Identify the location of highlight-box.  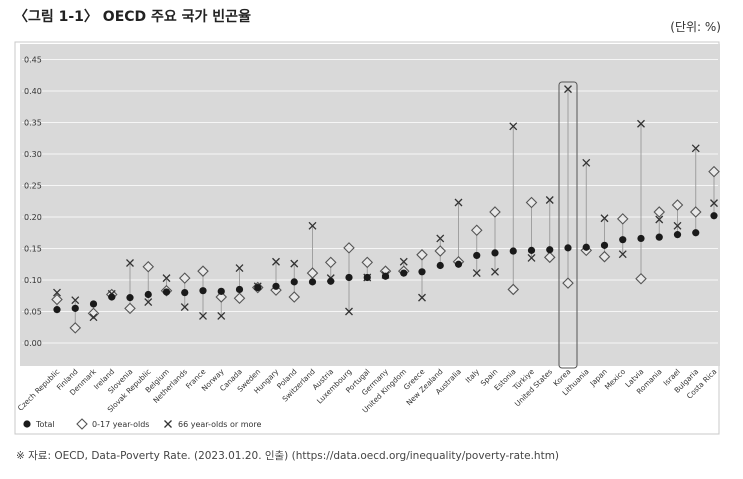
(568, 225).